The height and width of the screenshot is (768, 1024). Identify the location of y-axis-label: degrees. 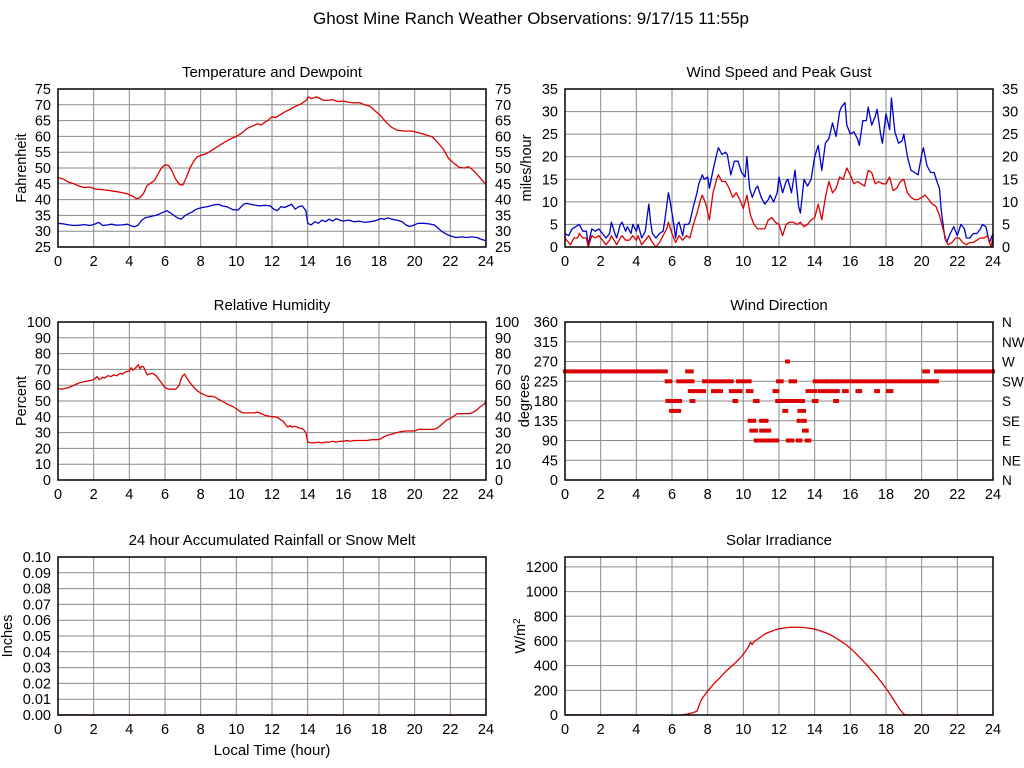
(525, 401).